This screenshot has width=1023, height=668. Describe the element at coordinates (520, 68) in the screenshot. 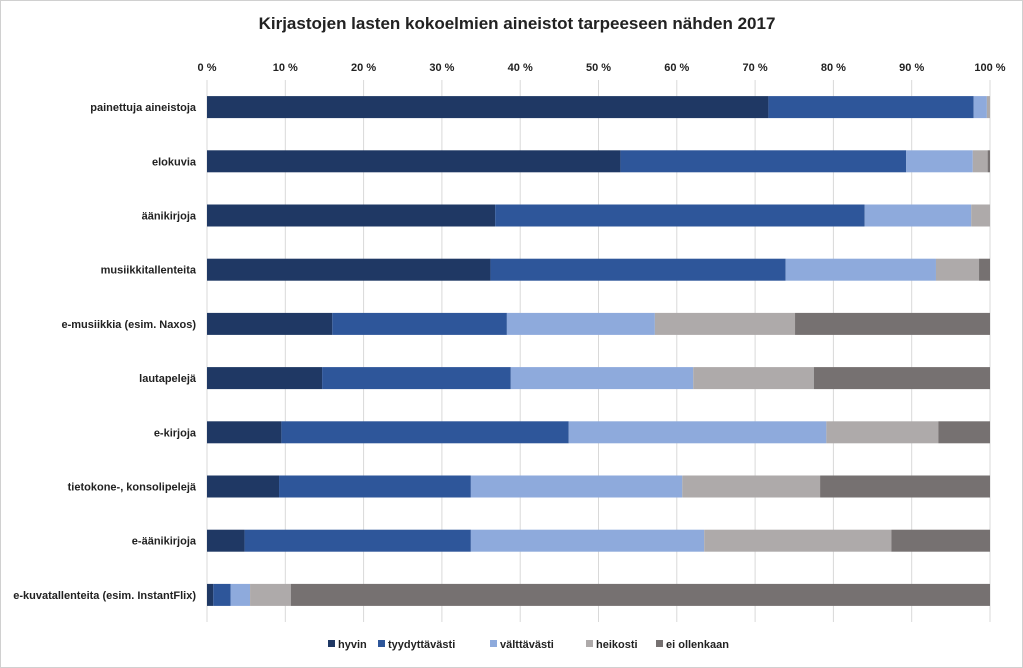

I see `x-tick-label: 40 %` at that location.